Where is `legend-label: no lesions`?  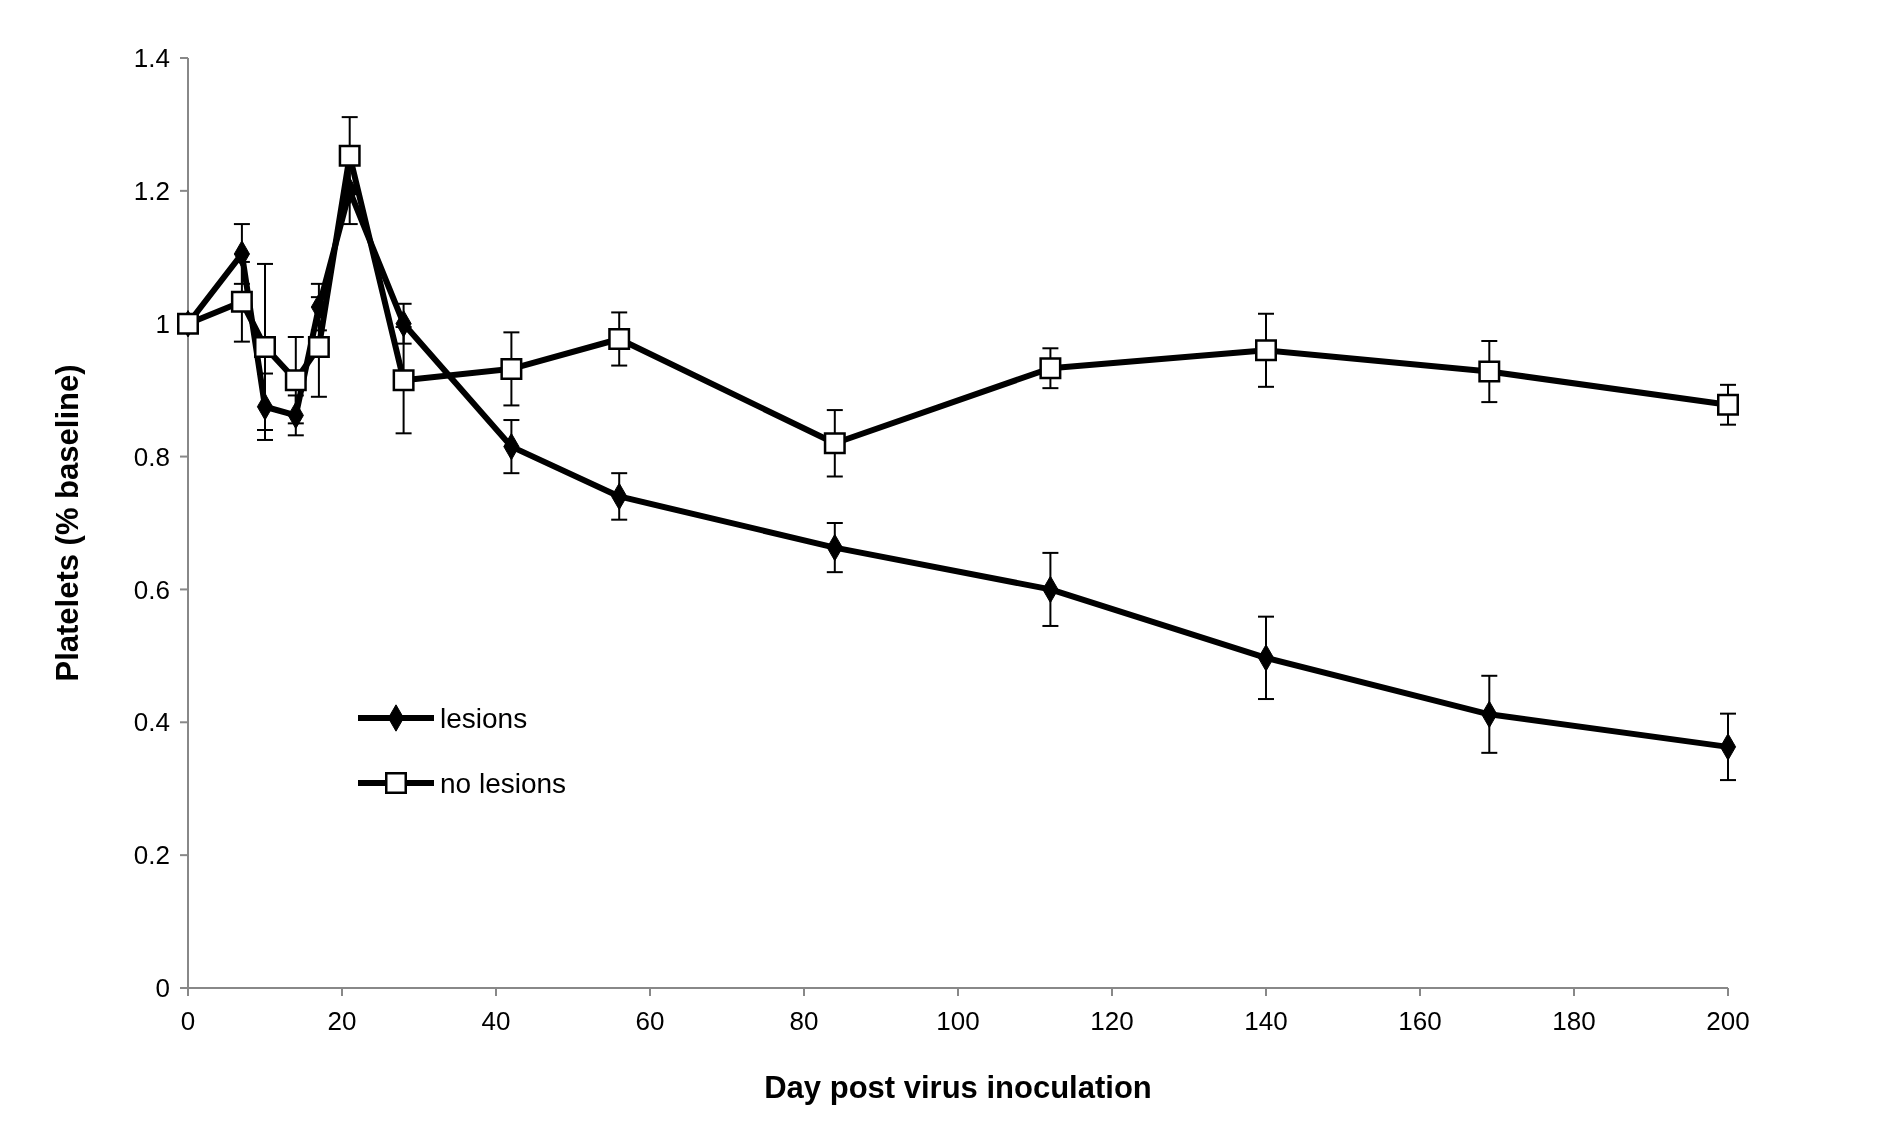
legend-label: no lesions is located at coordinates (503, 783).